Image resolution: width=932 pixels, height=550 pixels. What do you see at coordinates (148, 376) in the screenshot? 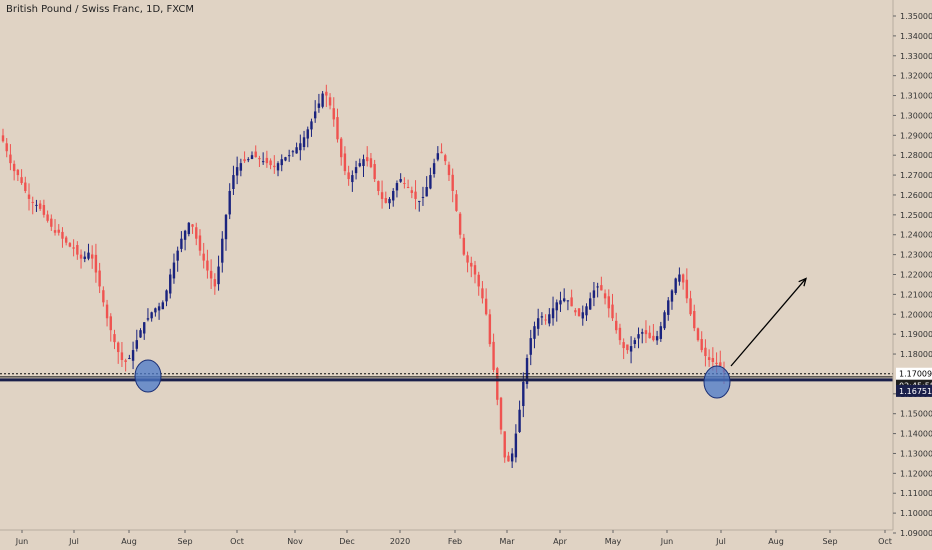
I see `annotation-circle-left` at bounding box center [148, 376].